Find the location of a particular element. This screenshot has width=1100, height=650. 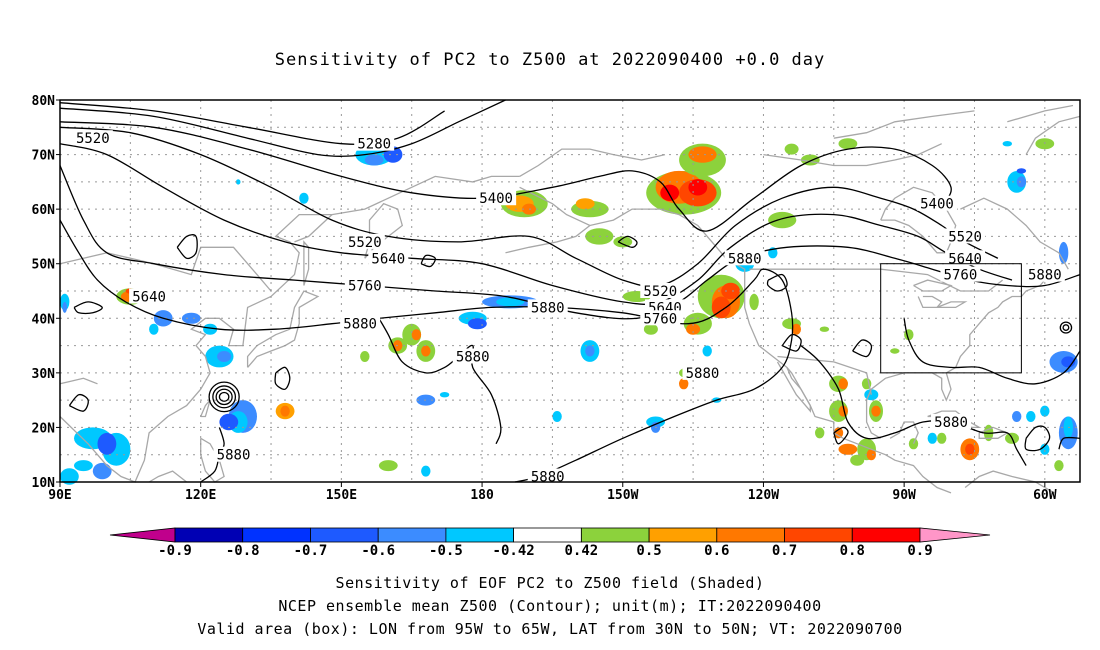

valid-area-box is located at coordinates (951, 318).